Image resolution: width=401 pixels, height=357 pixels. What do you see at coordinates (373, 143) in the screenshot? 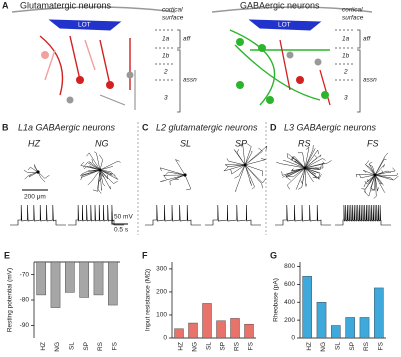
I see `cell-label: FS` at bounding box center [373, 143].